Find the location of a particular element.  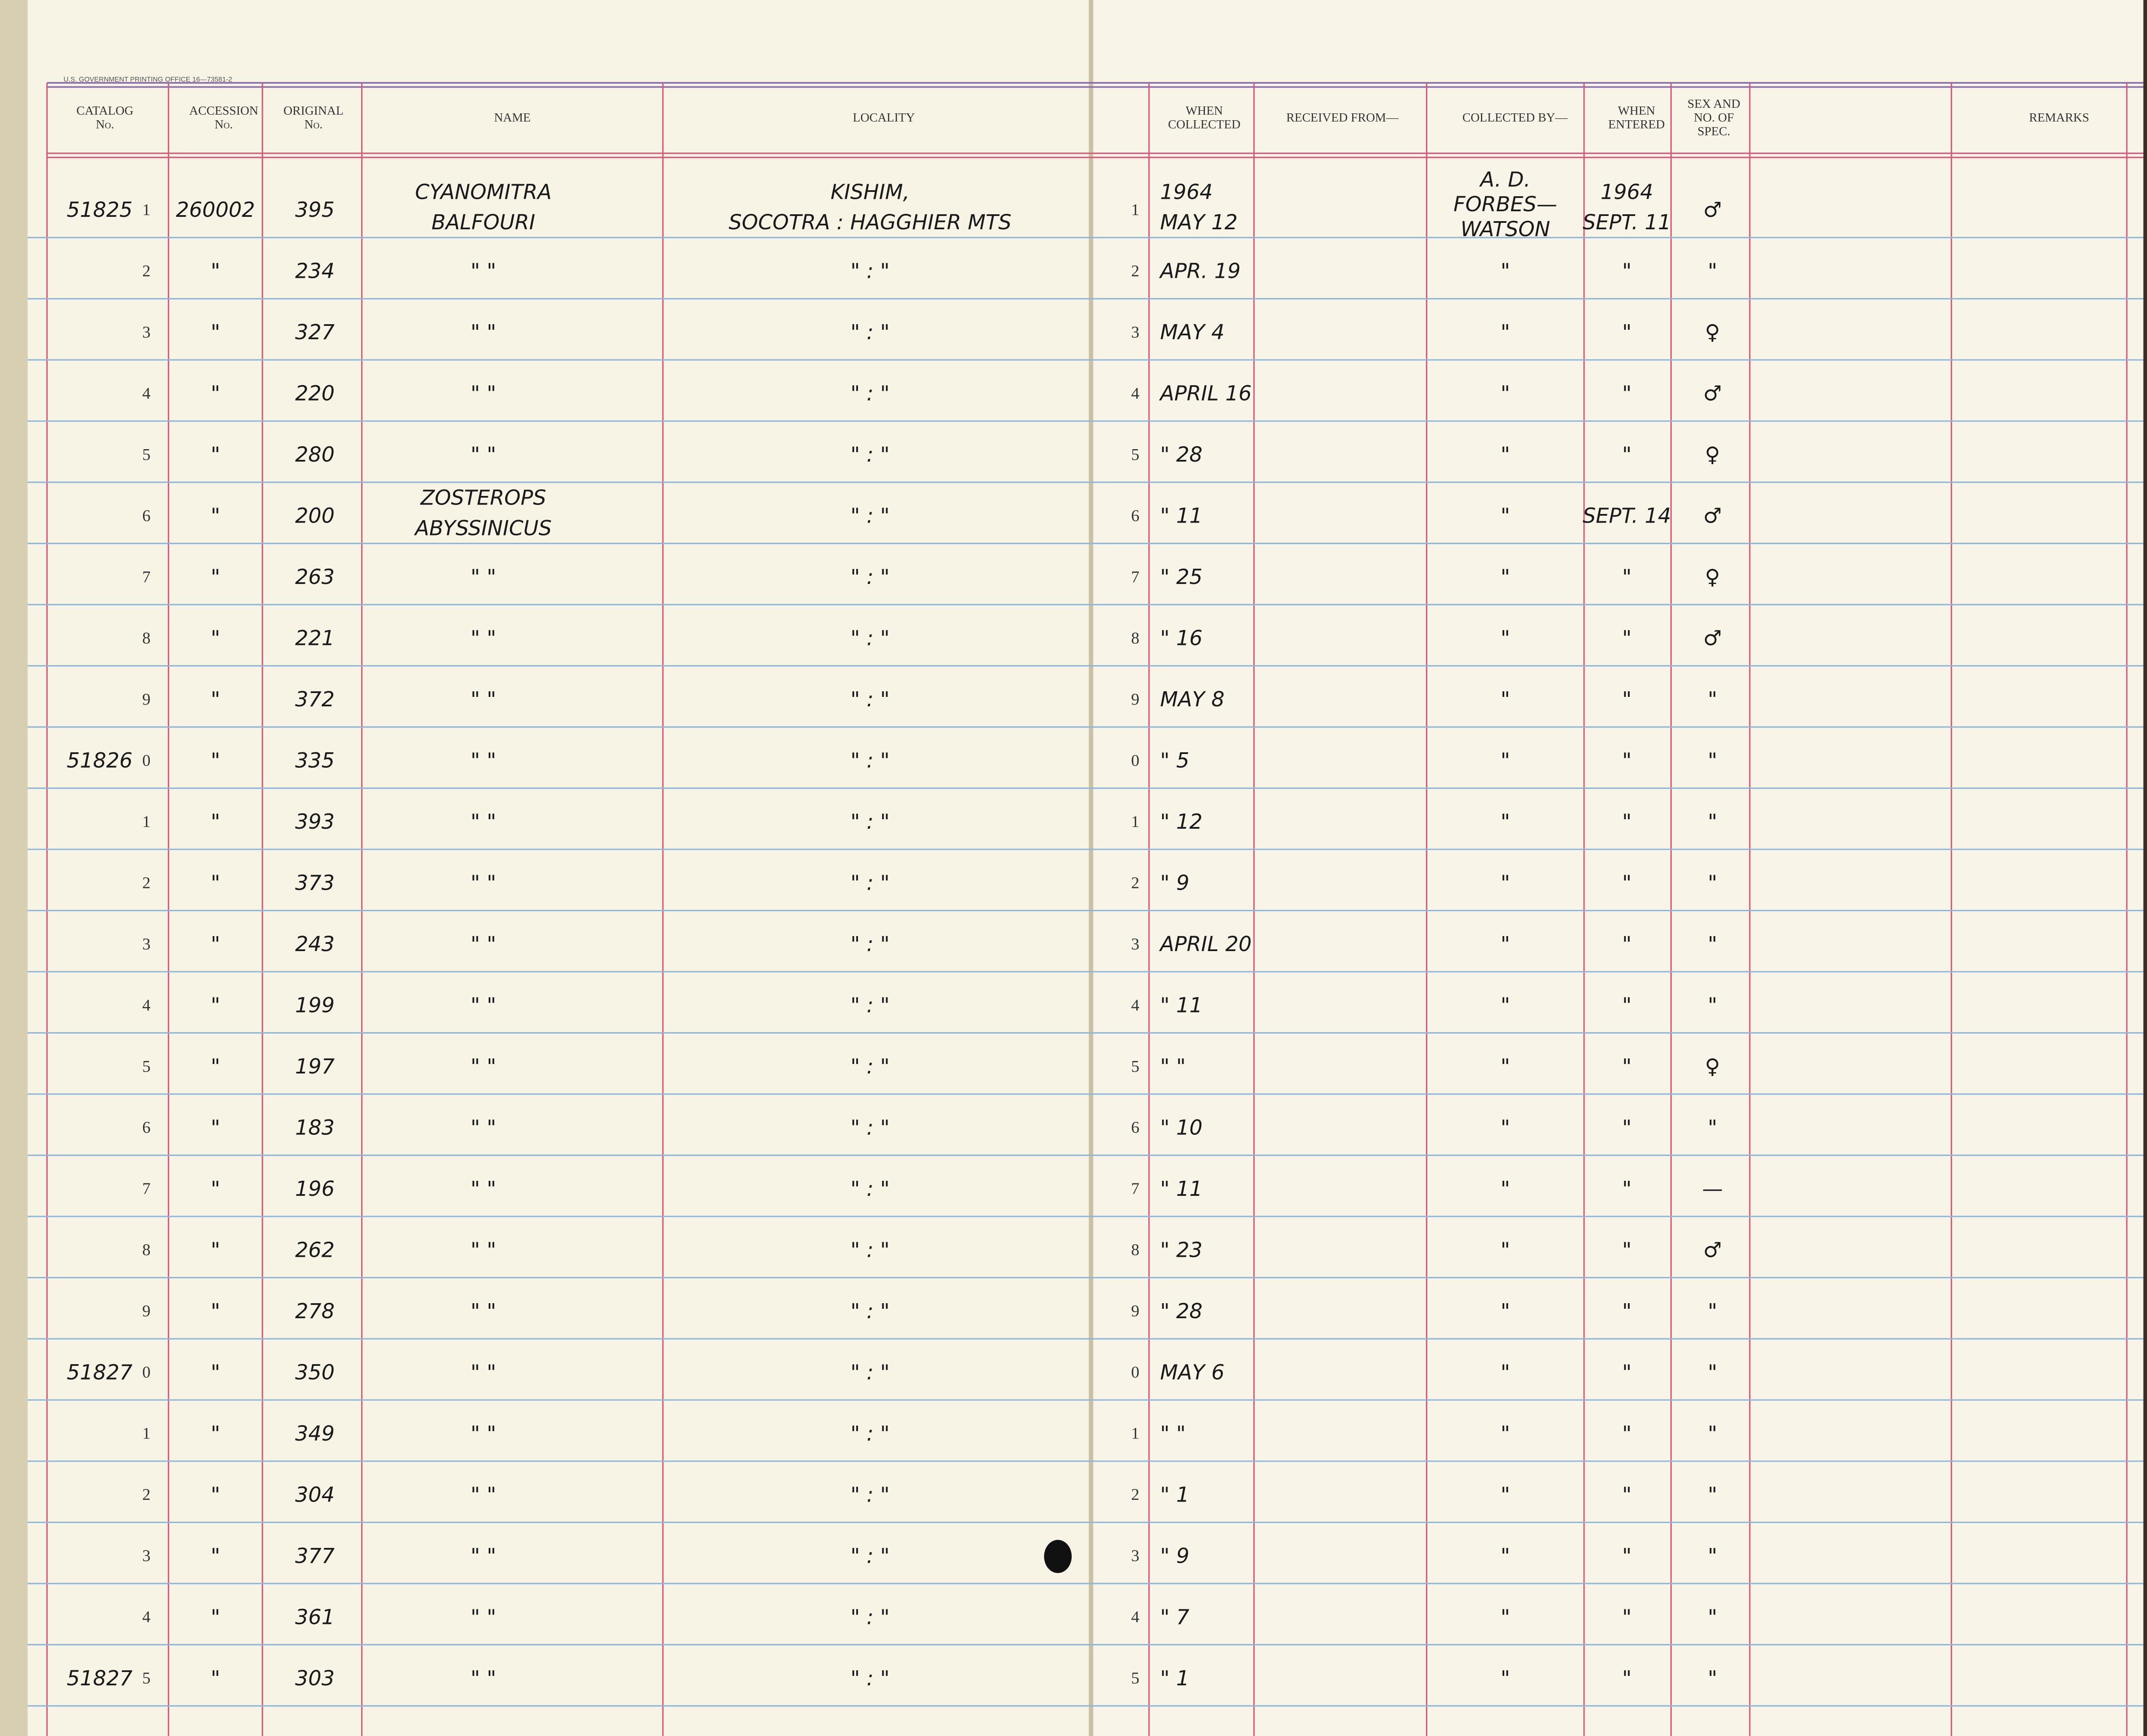

column-header: No. is located at coordinates (224, 125).